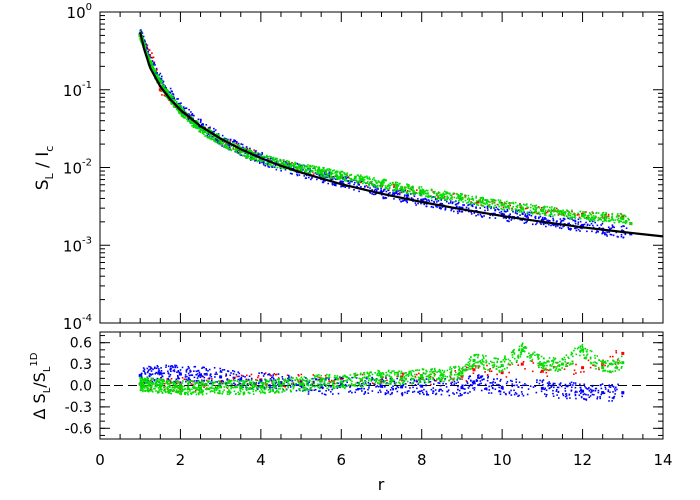 The image size is (700, 500). Describe the element at coordinates (49, 149) in the screenshot. I see `top-ylabel-sub2: c` at that location.